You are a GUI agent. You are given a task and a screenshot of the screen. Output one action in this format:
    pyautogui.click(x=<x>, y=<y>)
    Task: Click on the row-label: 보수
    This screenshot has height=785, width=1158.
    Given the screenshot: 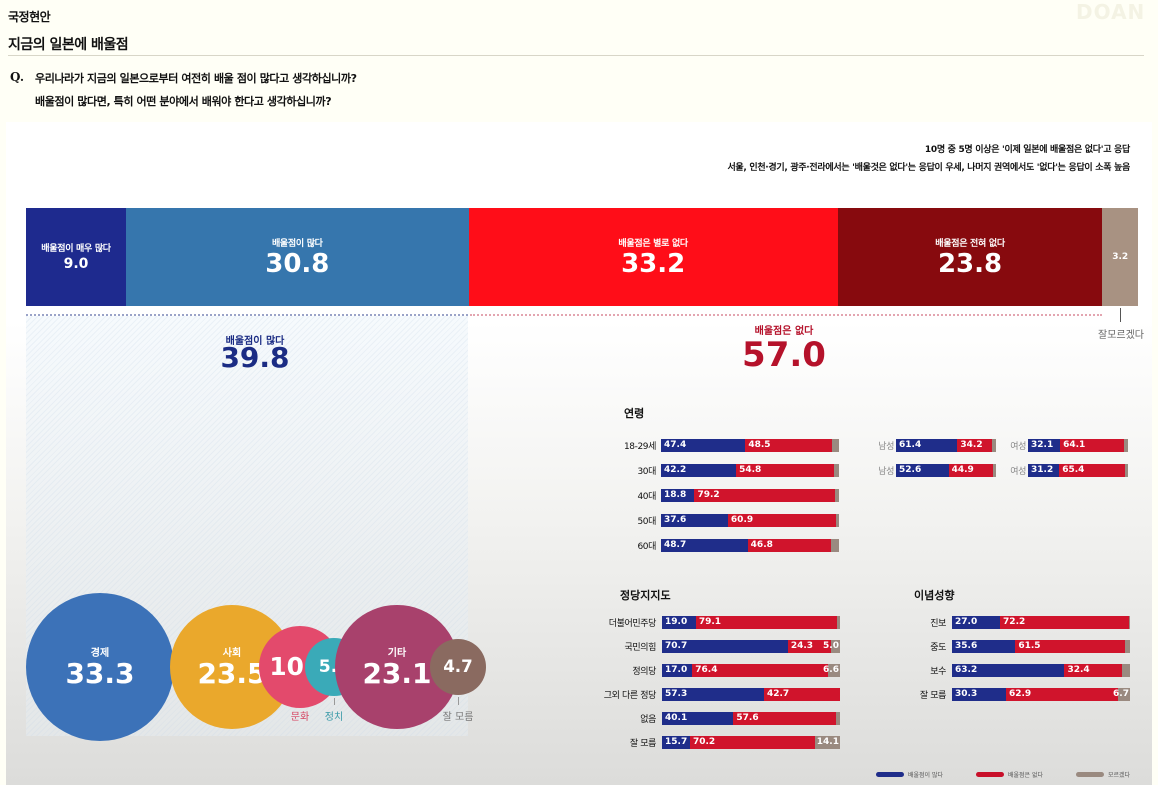 What is the action you would take?
    pyautogui.click(x=938, y=672)
    